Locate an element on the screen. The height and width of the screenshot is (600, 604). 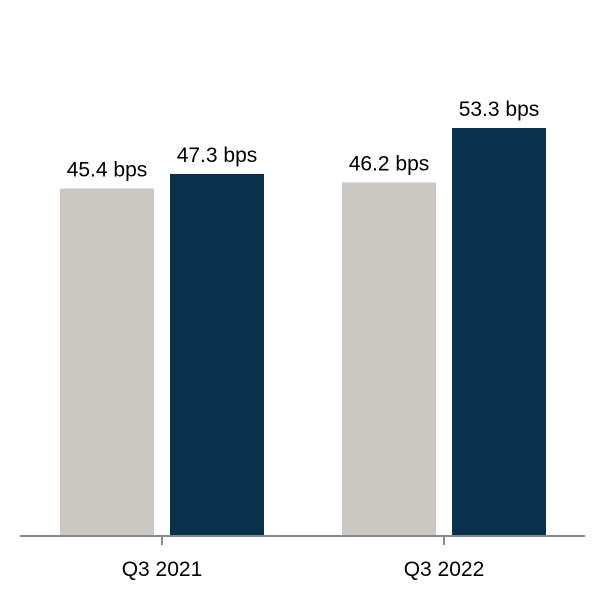
value-label-q3-2022-series-2: 53.3 bps is located at coordinates (499, 109).